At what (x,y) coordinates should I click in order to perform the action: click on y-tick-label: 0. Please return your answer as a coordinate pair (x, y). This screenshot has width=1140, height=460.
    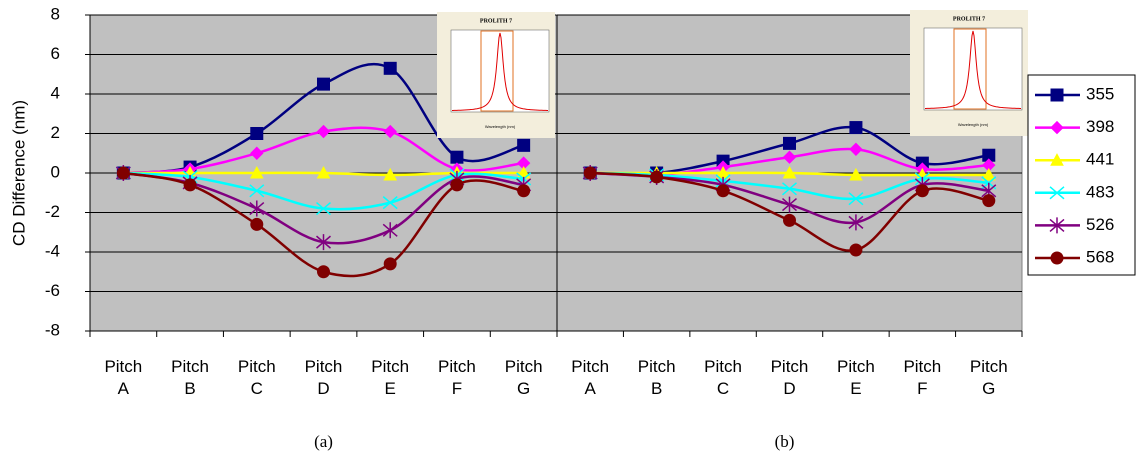
    Looking at the image, I should click on (55, 171).